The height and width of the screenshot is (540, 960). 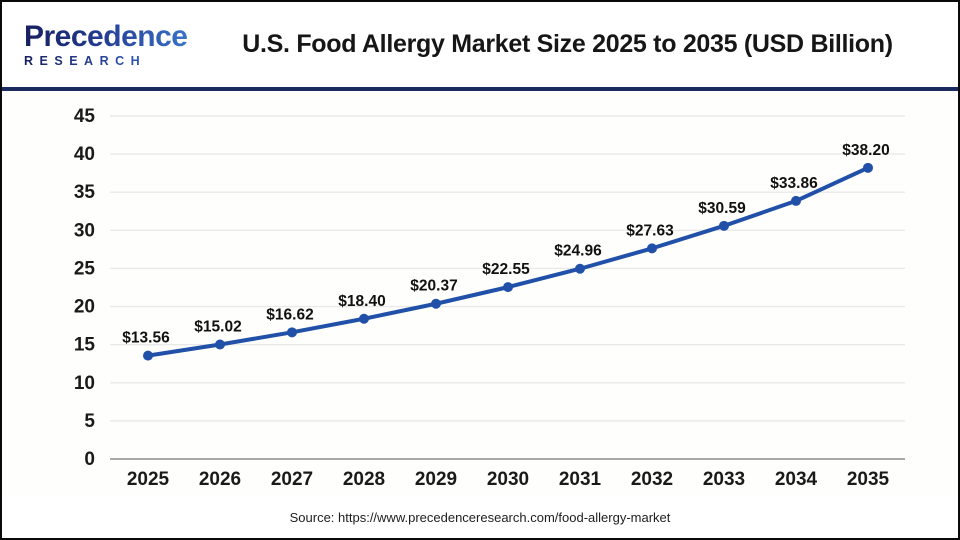 What do you see at coordinates (84, 383) in the screenshot?
I see `y-tick-label: 10` at bounding box center [84, 383].